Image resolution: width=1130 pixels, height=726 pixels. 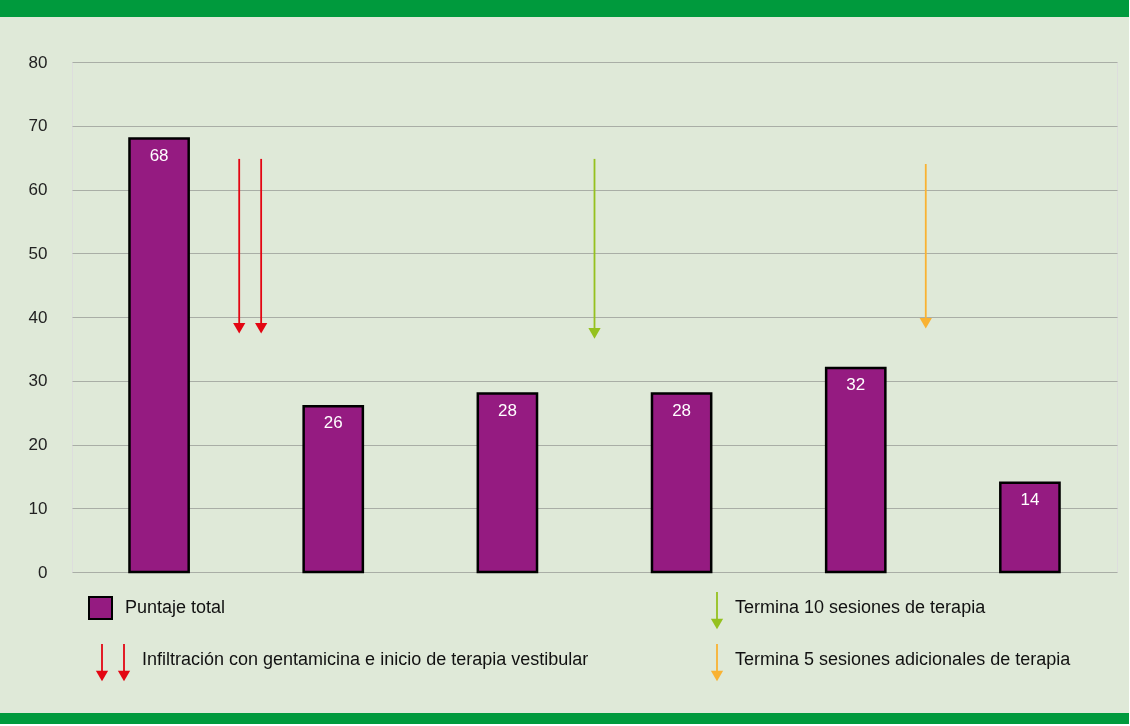 I want to click on y-tick-label: 30, so click(x=38, y=381).